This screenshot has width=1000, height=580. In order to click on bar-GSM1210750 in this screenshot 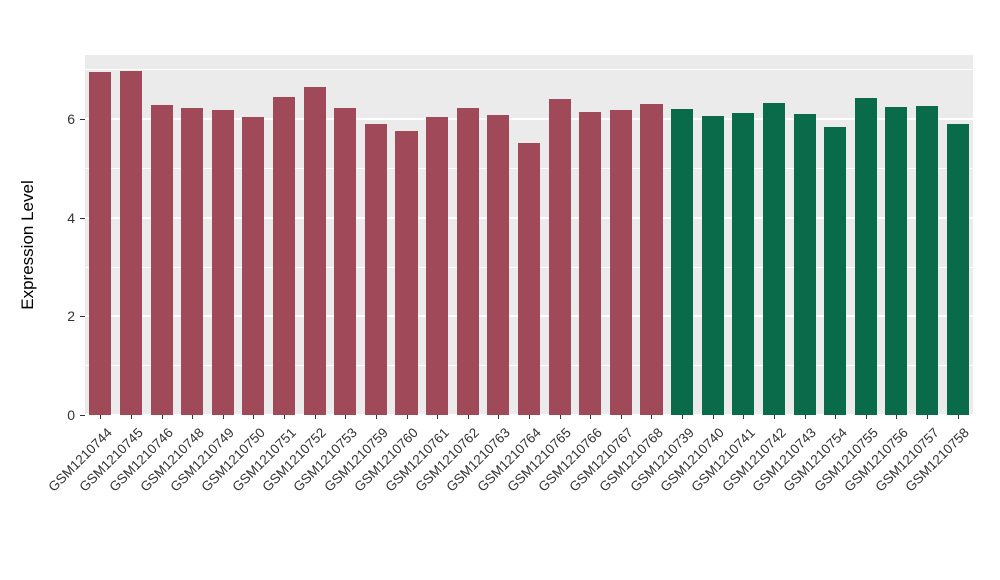, I will do `click(253, 265)`.